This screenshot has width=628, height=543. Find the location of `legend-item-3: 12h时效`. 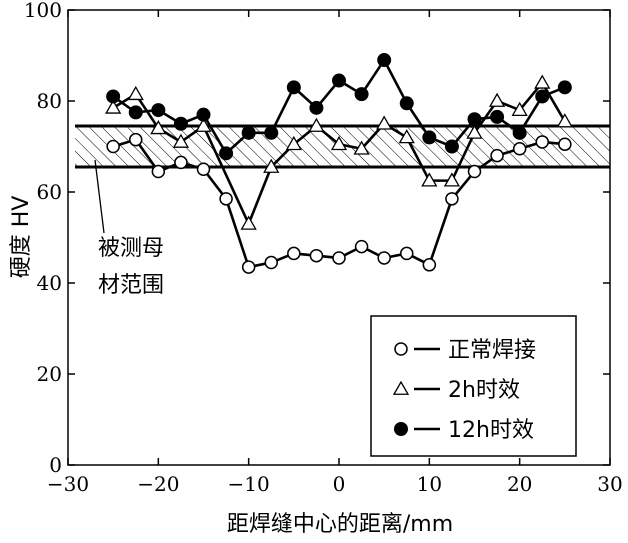

legend-item-3: 12h时效 is located at coordinates (464, 430).